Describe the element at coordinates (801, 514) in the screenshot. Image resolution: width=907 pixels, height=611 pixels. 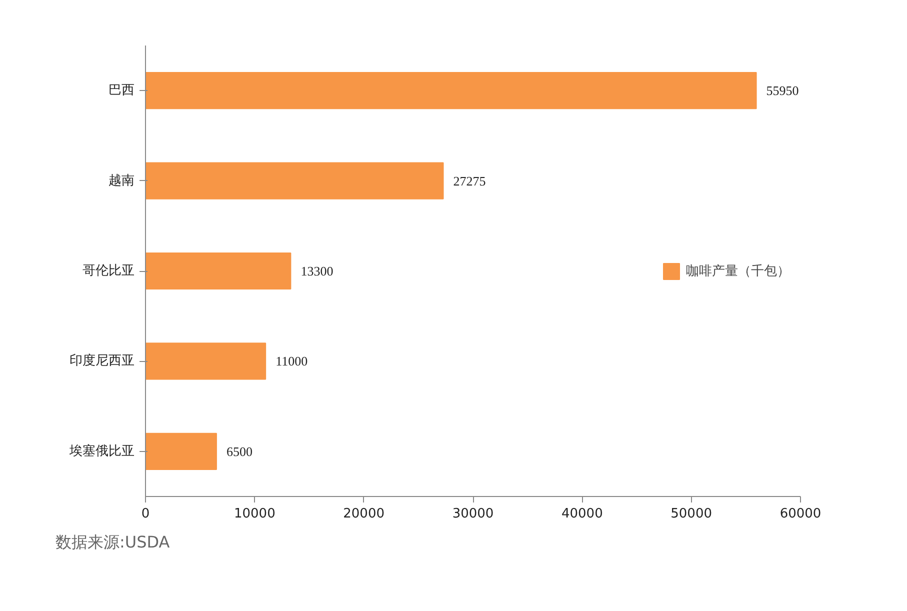
I see `x-tick-label: 60000` at that location.